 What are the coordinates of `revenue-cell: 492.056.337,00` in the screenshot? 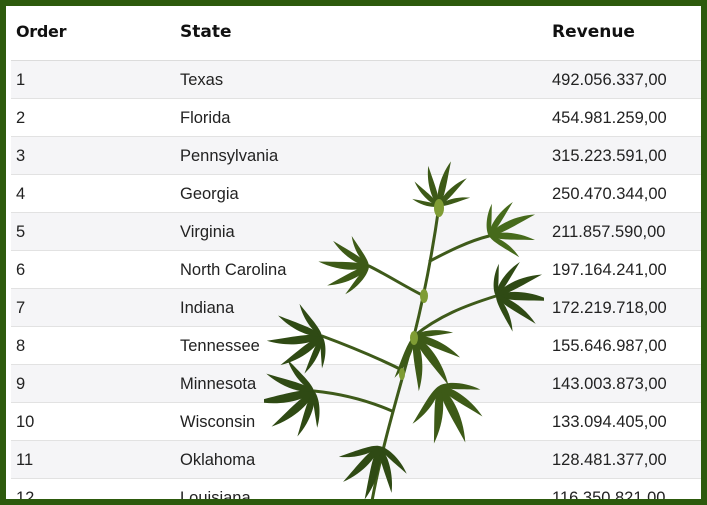 It's located at (626, 79).